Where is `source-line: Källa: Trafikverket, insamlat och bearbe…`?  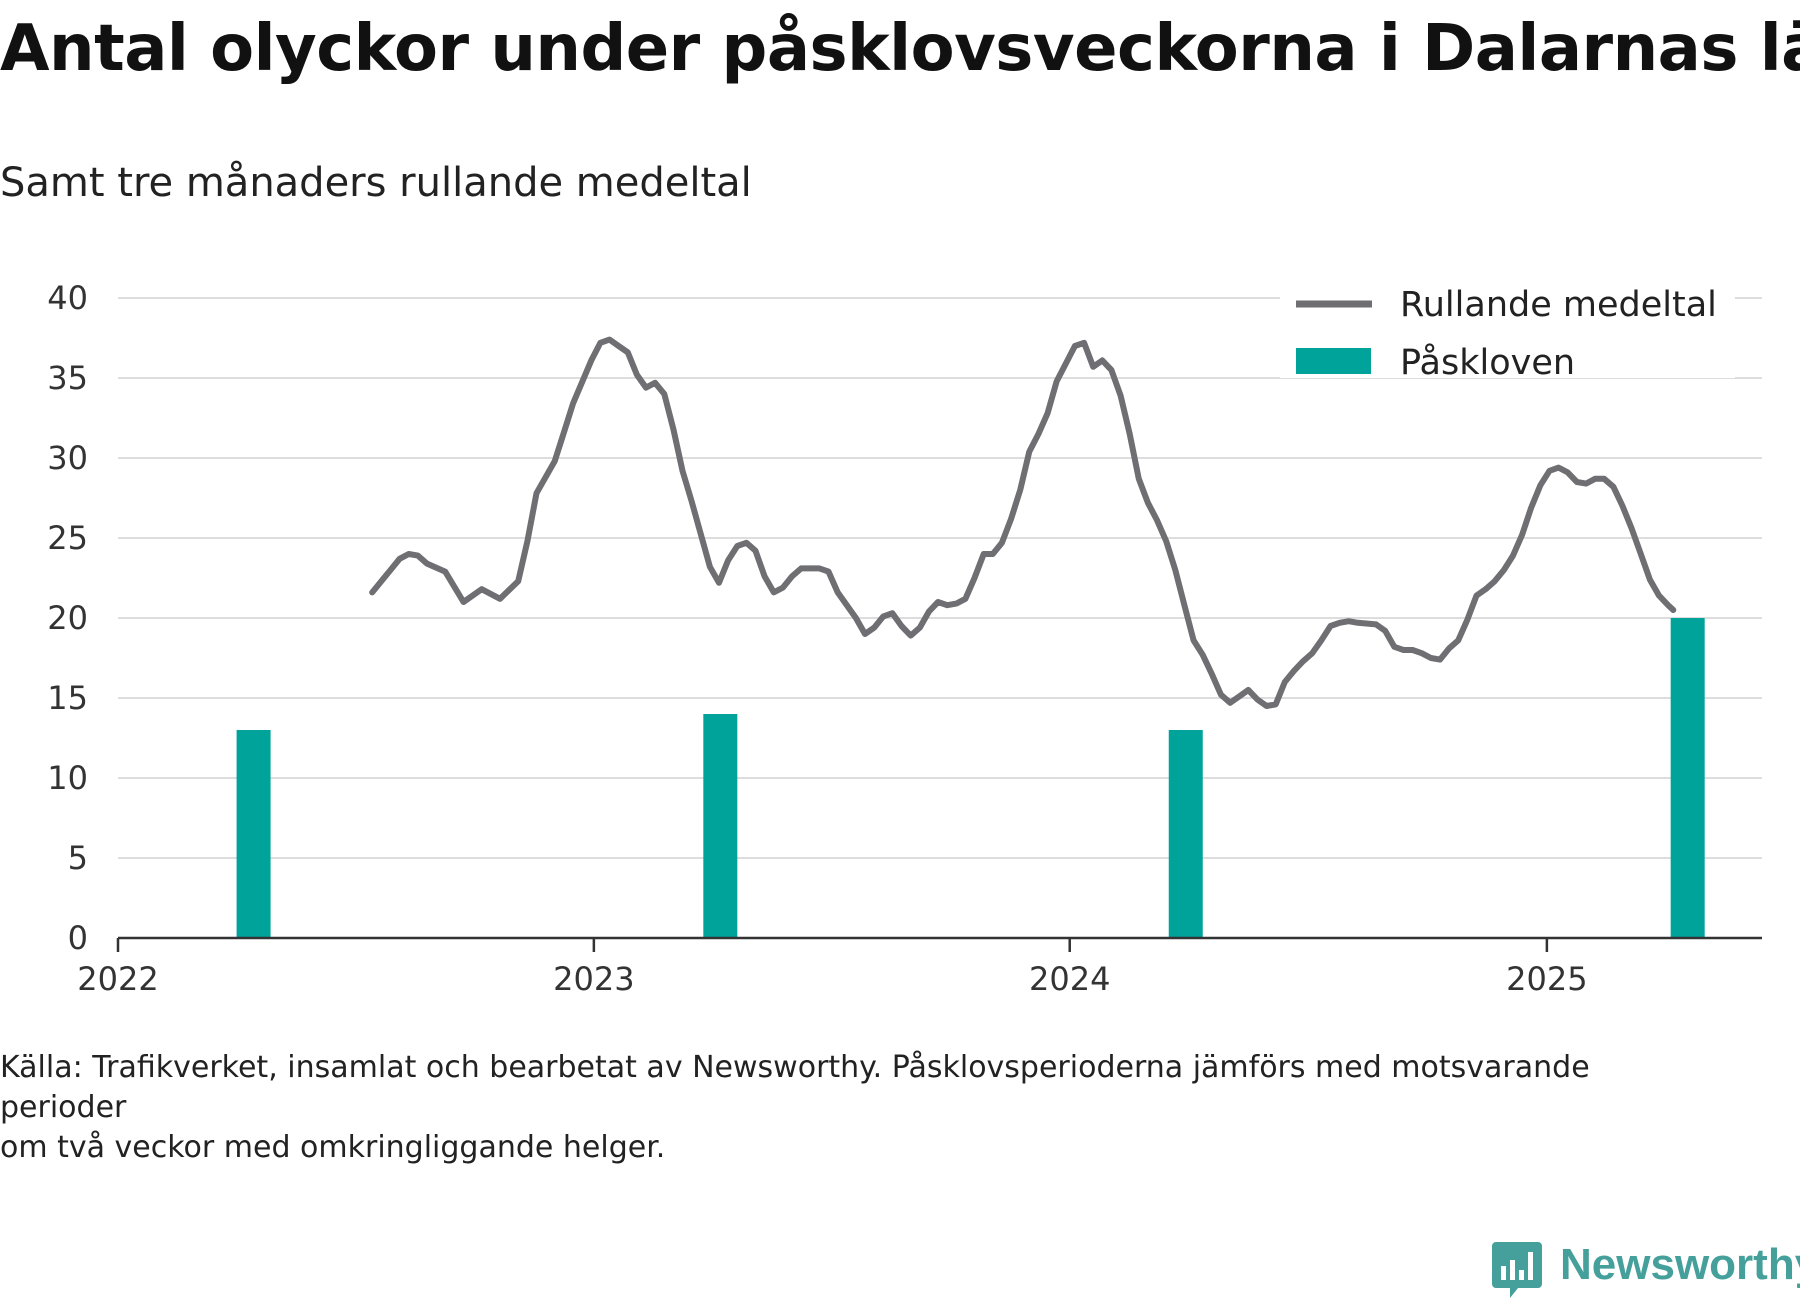
source-line: Källa: Trafikverket, insamlat och bearbe… is located at coordinates (795, 1087).